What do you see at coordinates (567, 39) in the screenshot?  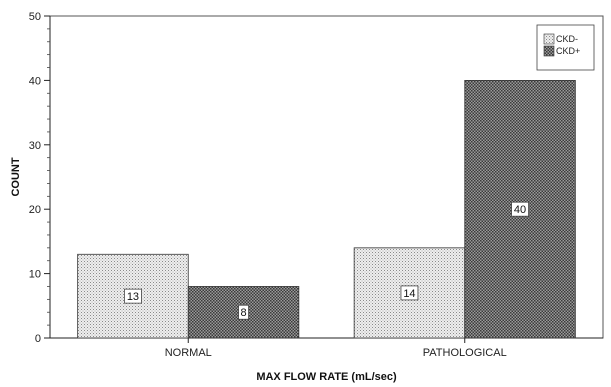 I see `legend-label: CKD-` at bounding box center [567, 39].